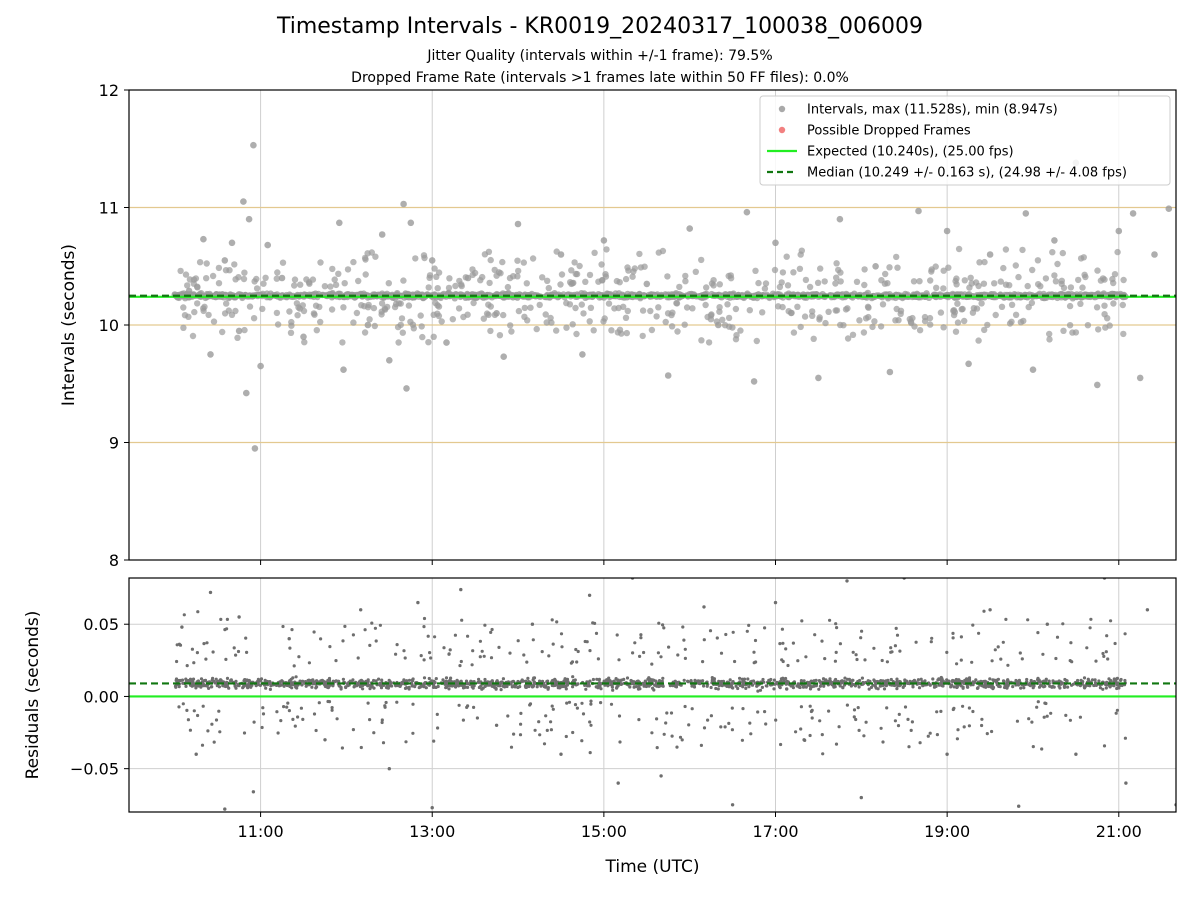 The height and width of the screenshot is (900, 1200). Describe the element at coordinates (782, 130) in the screenshot. I see `legend-marker` at that location.